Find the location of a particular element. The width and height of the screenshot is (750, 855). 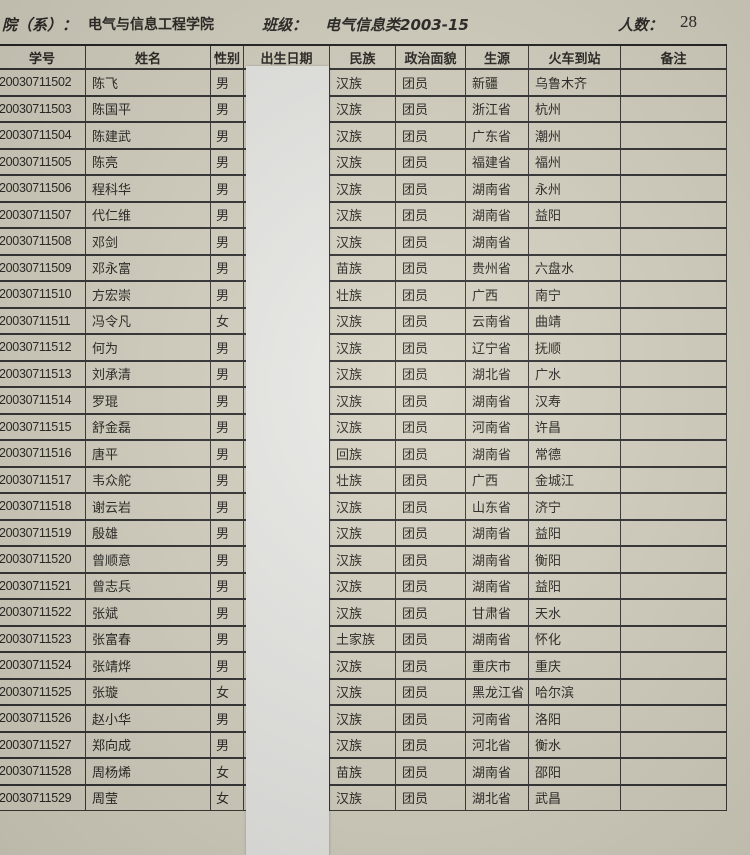

train-station-cell: 重庆 is located at coordinates (574, 665).